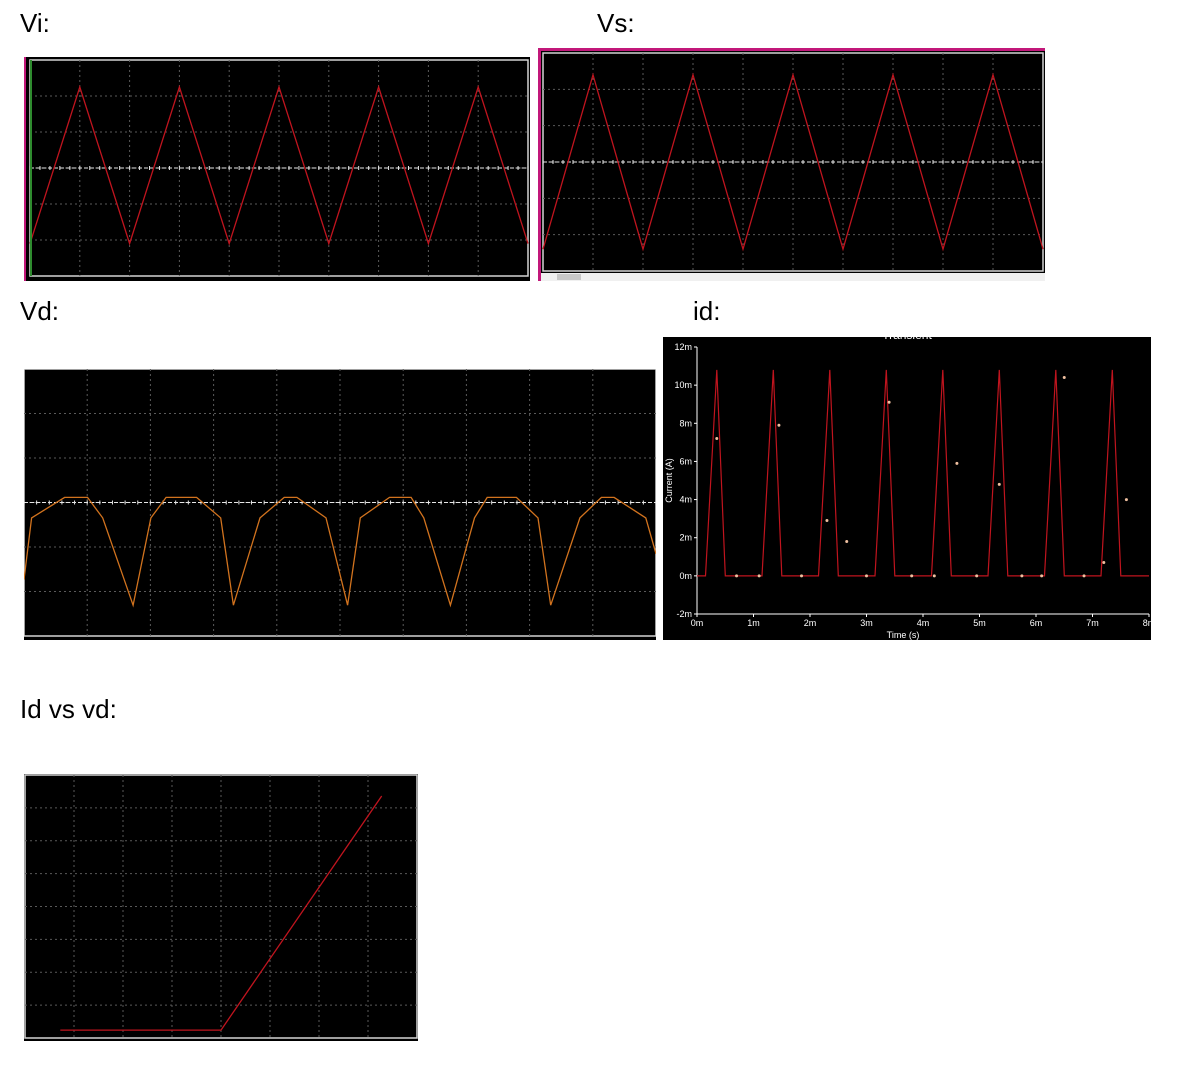  What do you see at coordinates (1036, 623) in the screenshot?
I see `x-tick-label: 6m` at bounding box center [1036, 623].